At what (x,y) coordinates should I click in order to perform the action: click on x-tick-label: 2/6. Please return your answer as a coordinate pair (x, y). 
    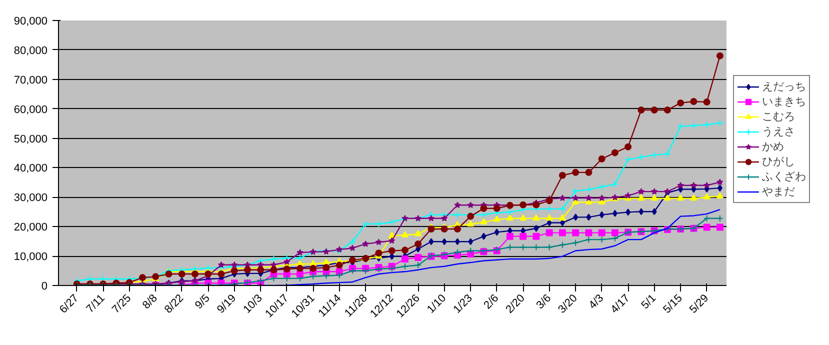
    Looking at the image, I should click on (492, 302).